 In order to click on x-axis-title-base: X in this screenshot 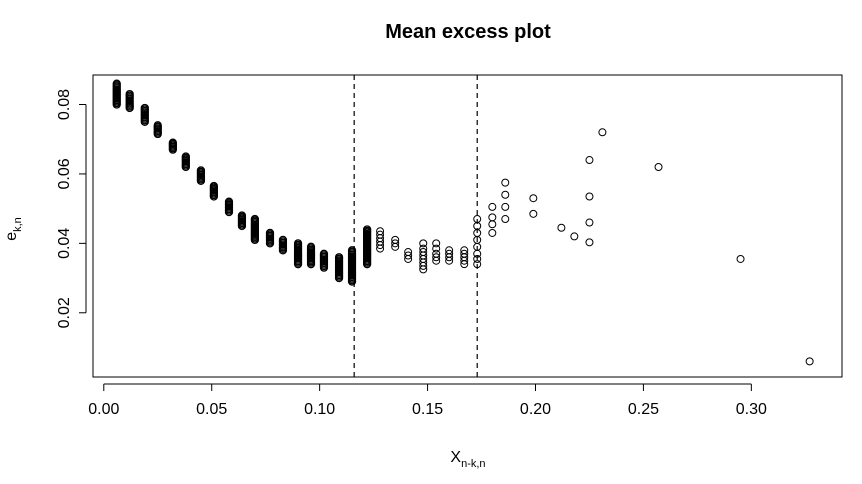, I will do `click(455, 457)`.